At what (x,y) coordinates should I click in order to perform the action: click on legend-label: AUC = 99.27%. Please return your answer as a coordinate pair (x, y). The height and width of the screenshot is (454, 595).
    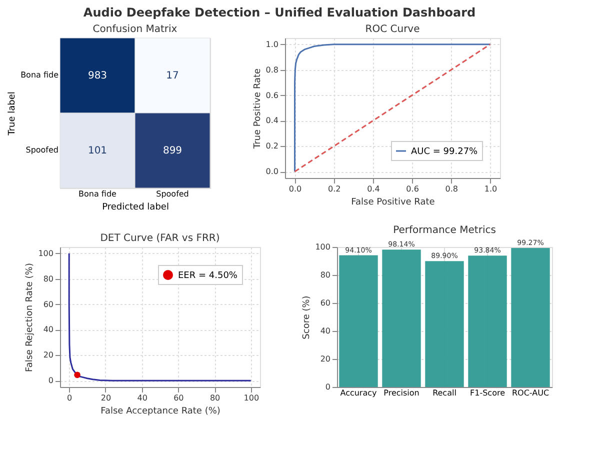
    Looking at the image, I should click on (444, 152).